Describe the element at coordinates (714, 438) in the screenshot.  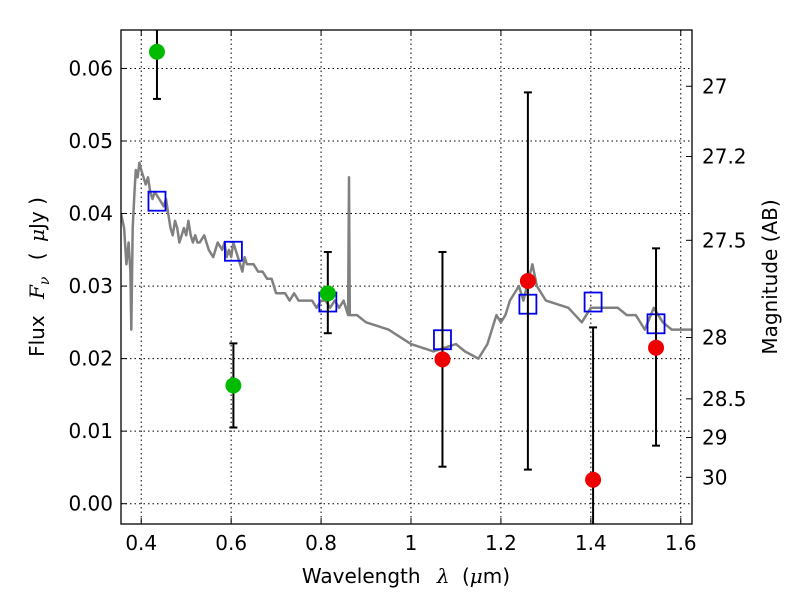
I see `y2-tick-label: 29` at that location.